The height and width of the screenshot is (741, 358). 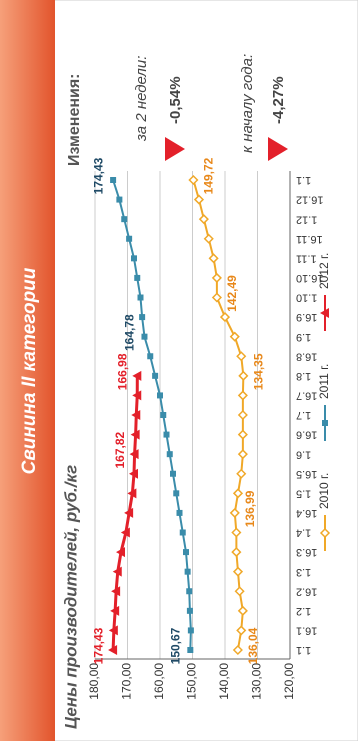 I want to click on value-label: 150,67, so click(x=175, y=645).